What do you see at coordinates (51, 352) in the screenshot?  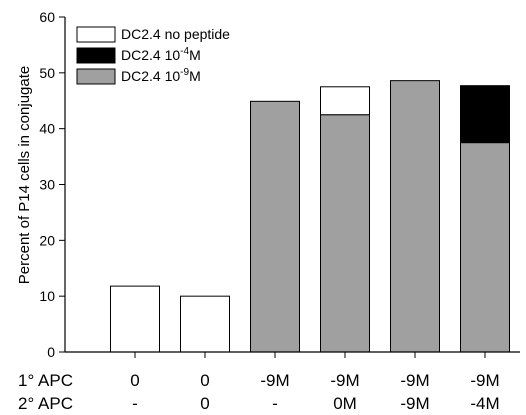 I see `y-tick-label: 0` at bounding box center [51, 352].